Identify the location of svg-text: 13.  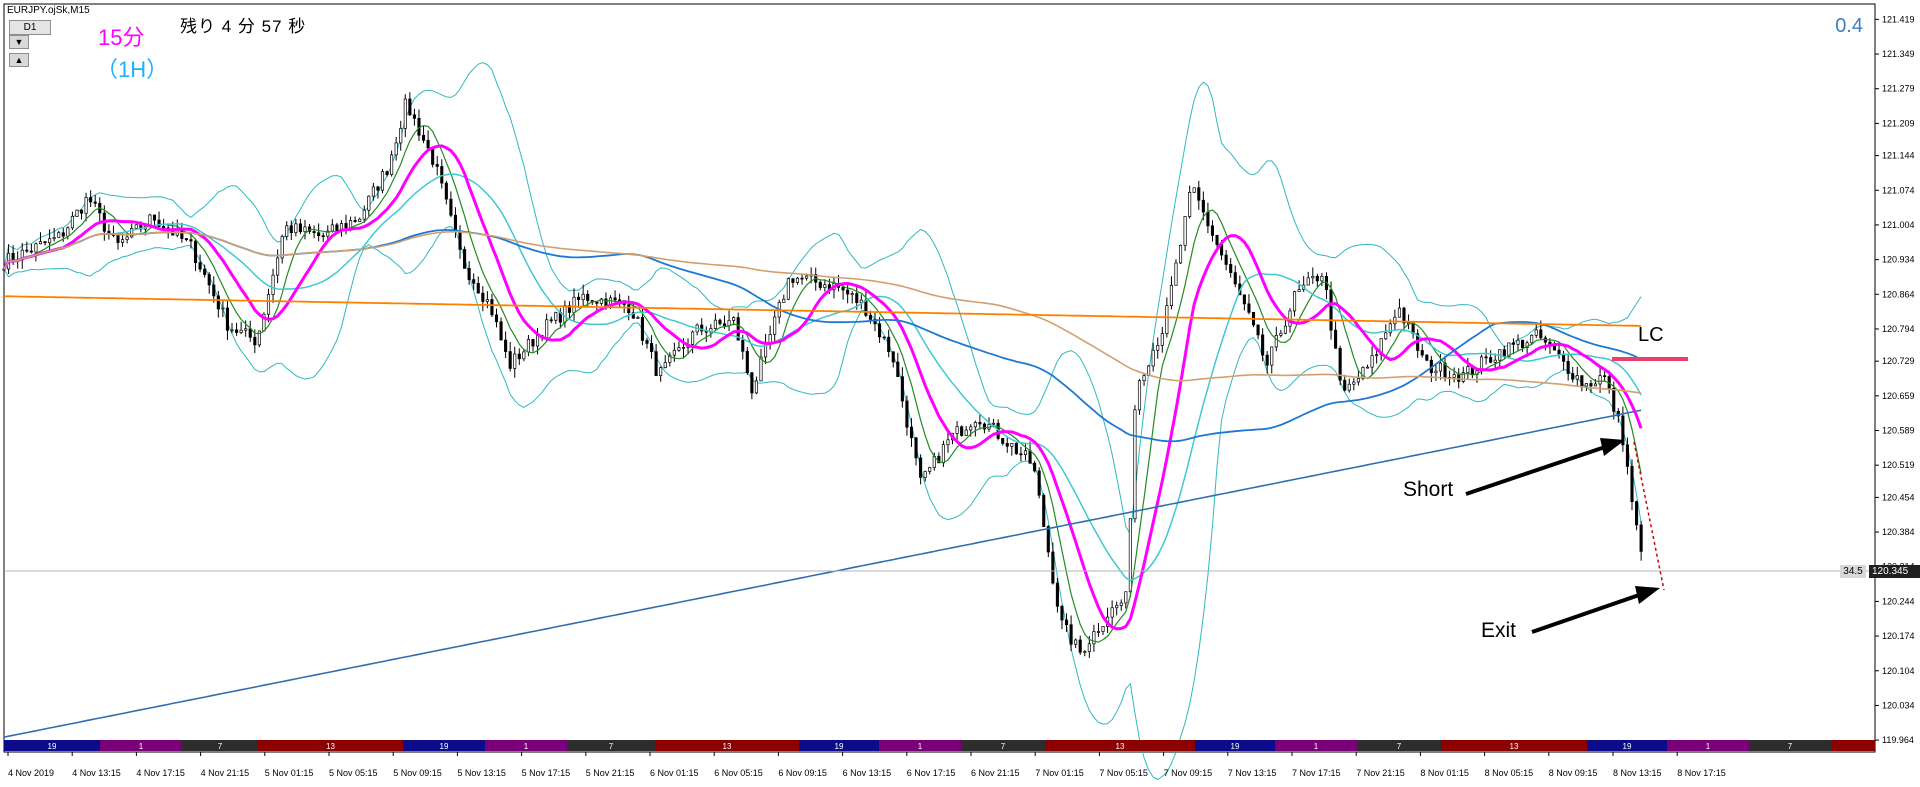
(330, 746).